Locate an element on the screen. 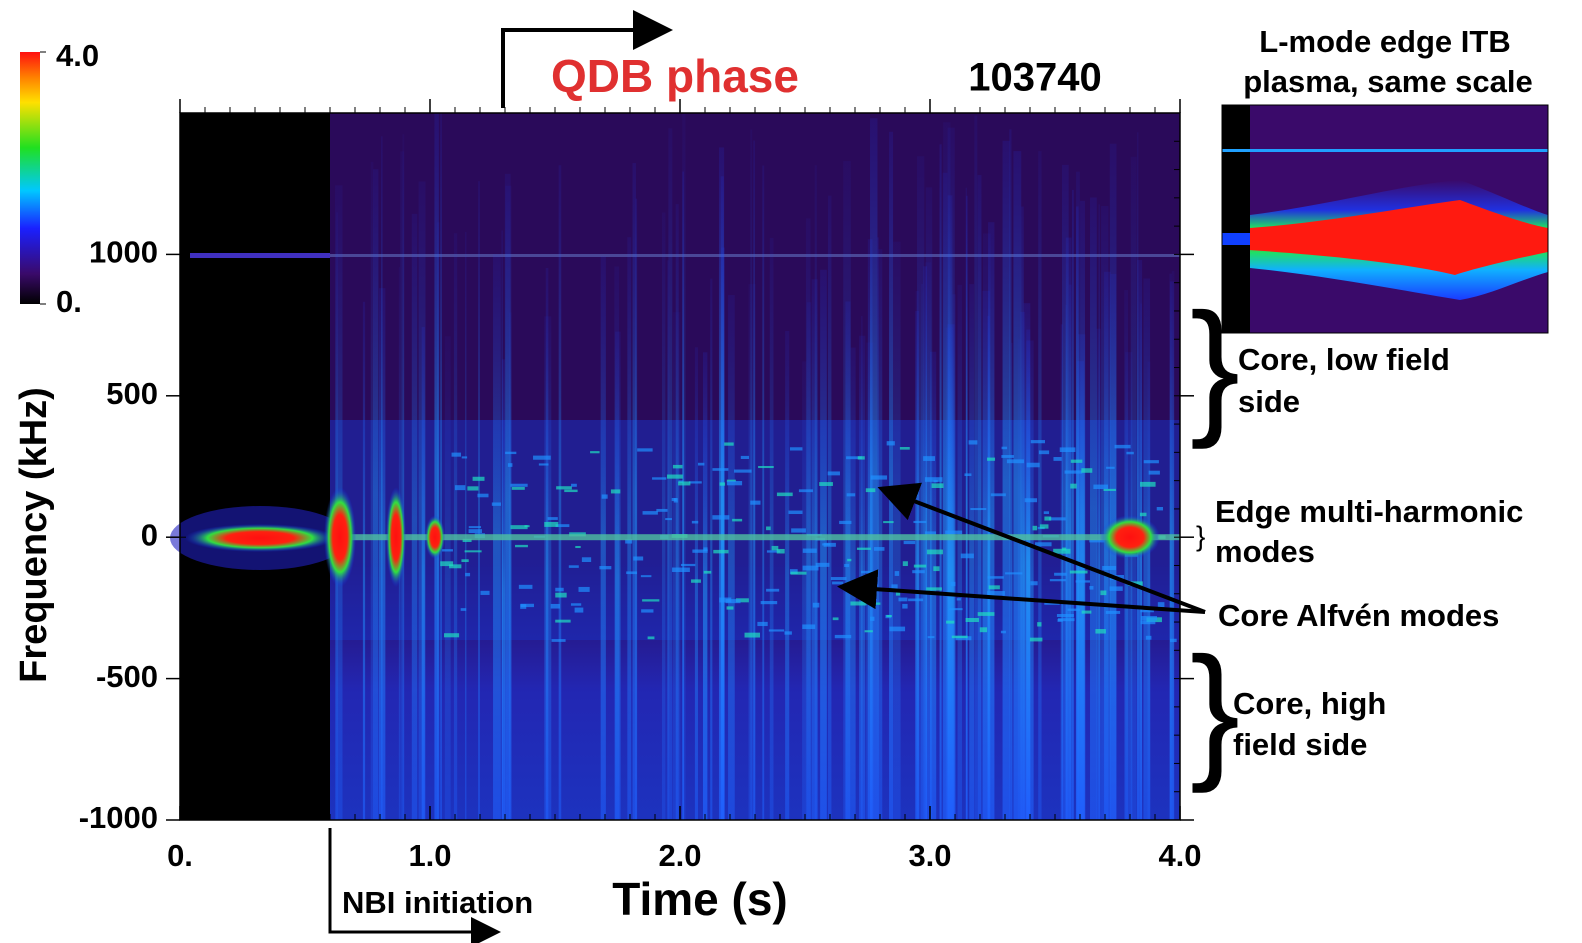 The width and height of the screenshot is (1582, 943). alfven-arrow is located at coordinates (1021, 591).